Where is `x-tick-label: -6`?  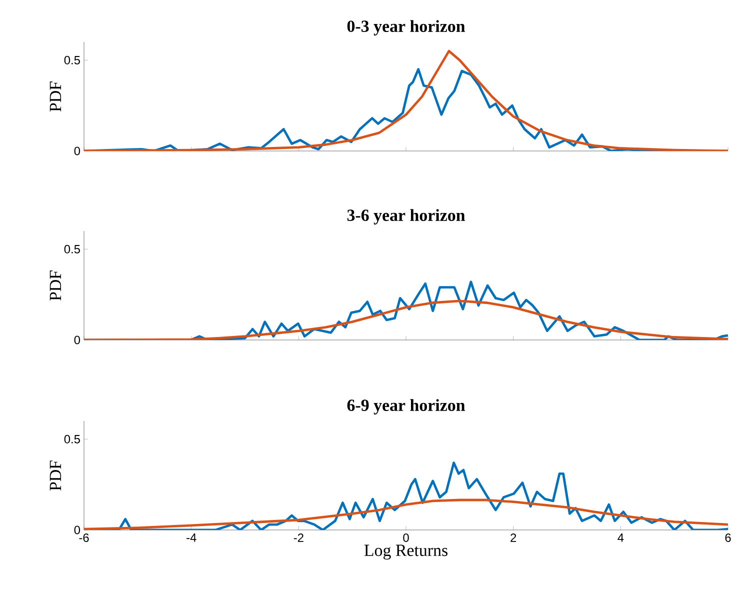 x-tick-label: -6 is located at coordinates (84, 538).